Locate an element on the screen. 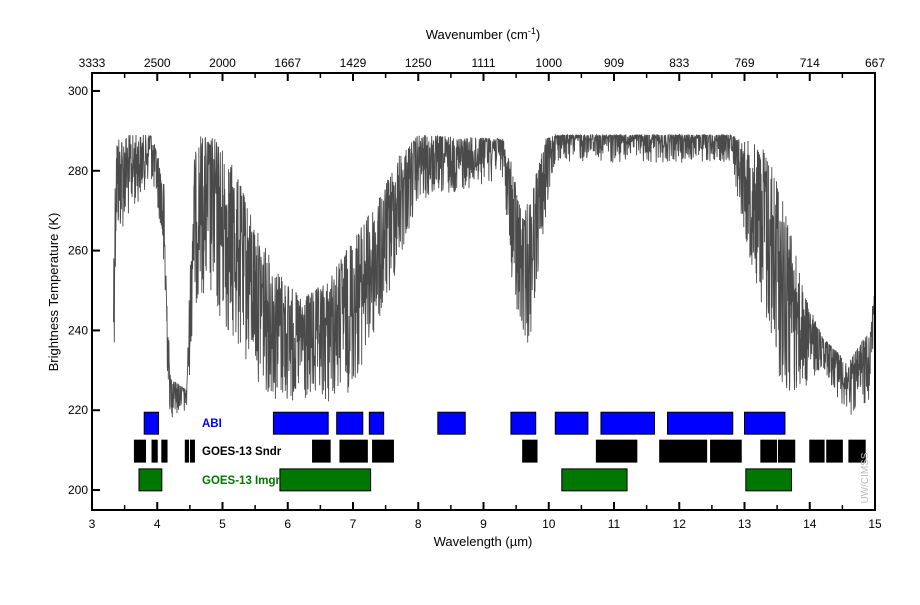  x2-tick-label: 909 is located at coordinates (614, 63).